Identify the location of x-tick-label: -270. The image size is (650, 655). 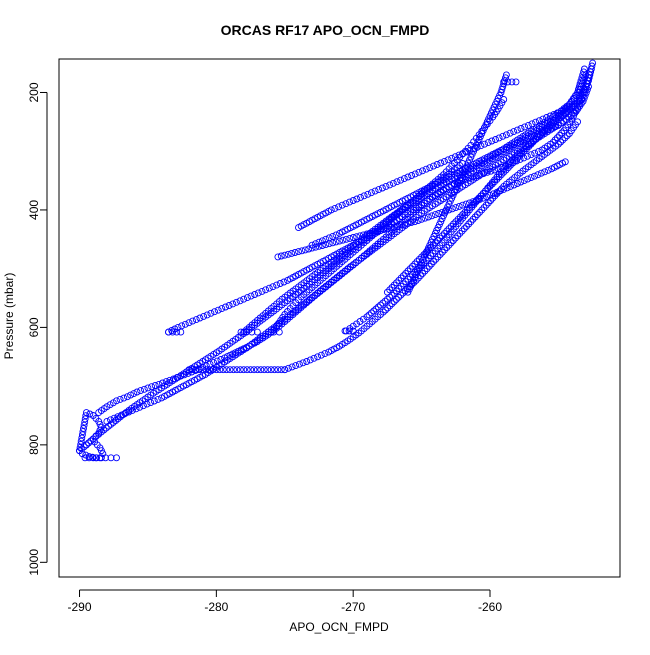
(353, 607).